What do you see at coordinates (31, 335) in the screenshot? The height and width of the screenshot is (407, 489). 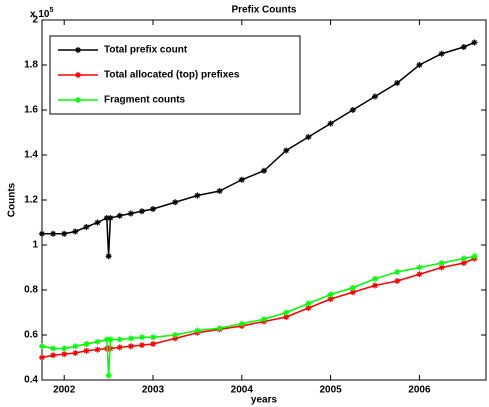 I see `y-tick-label: 0.6` at bounding box center [31, 335].